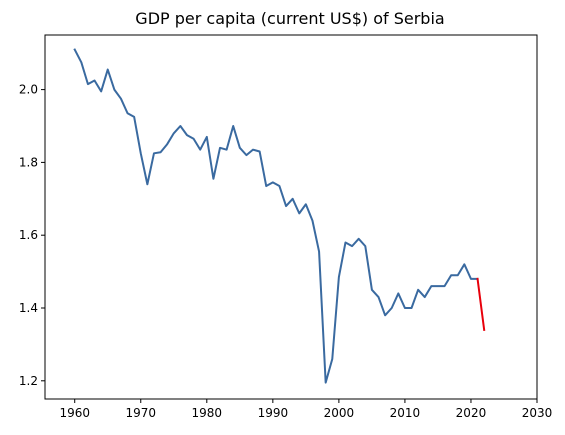 Image resolution: width=565 pixels, height=435 pixels. I want to click on x-tick-label: 2000, so click(339, 413).